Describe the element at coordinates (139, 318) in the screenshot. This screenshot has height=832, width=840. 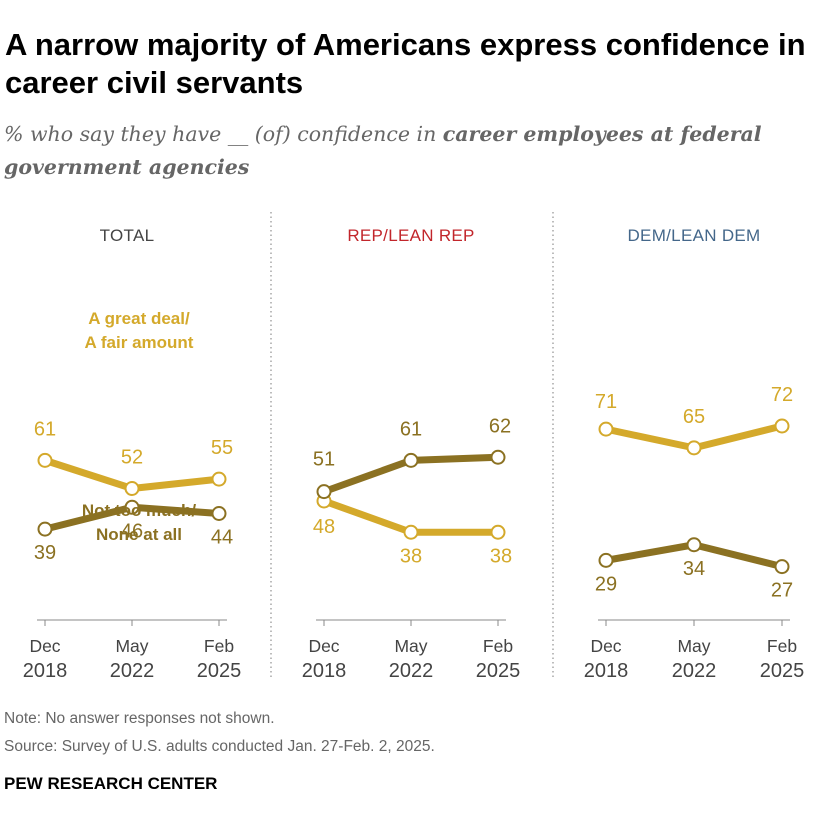
I see `legend-great-deal-line1: A great deal/` at that location.